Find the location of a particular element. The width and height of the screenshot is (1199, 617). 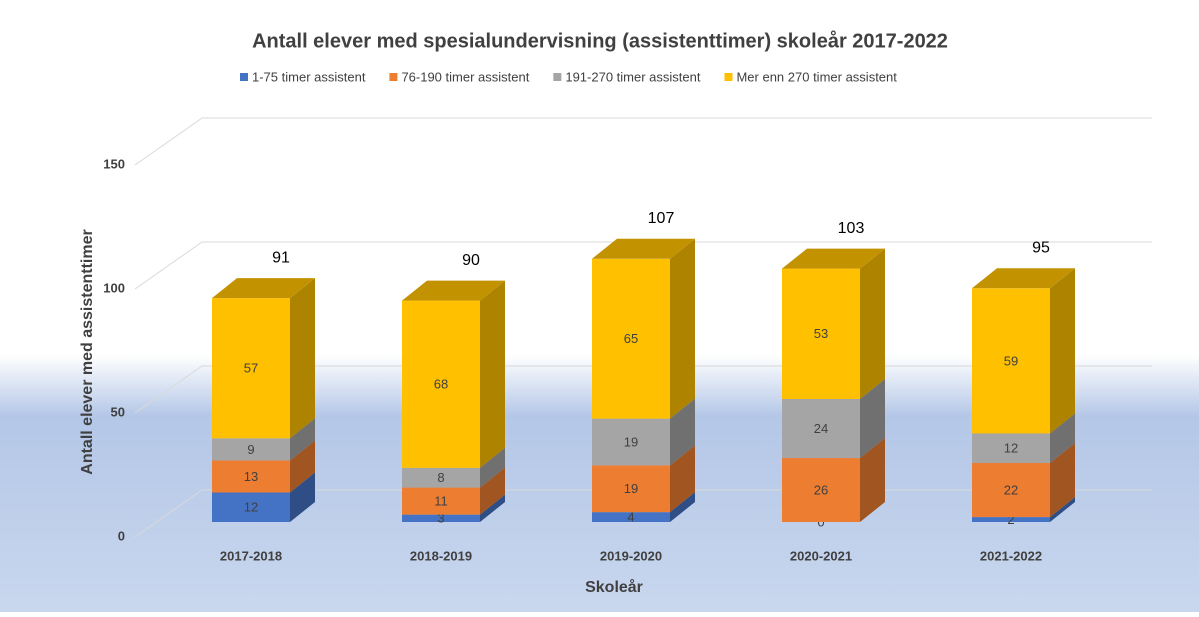

total-label: 90 is located at coordinates (471, 260).